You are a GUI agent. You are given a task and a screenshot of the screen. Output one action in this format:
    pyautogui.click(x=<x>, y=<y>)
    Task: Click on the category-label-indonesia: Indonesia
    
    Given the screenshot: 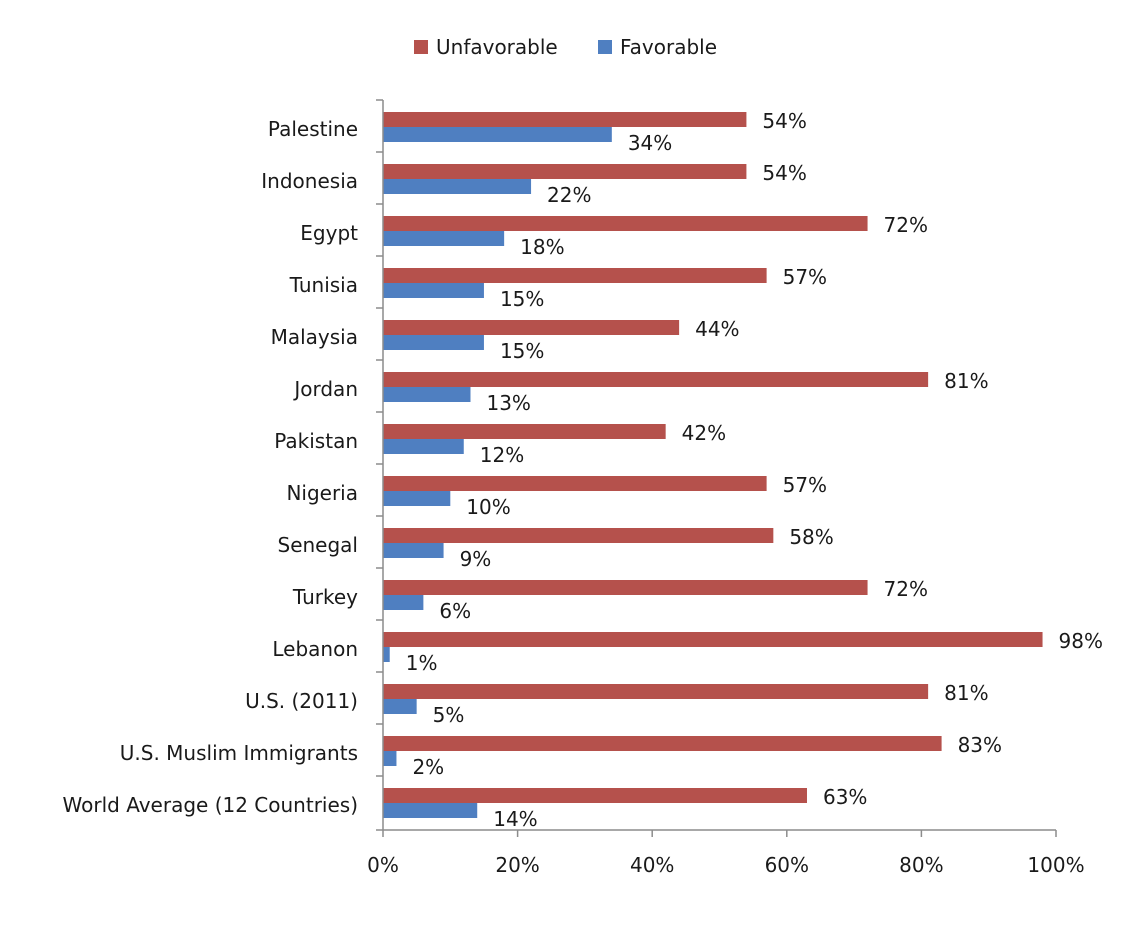 What is the action you would take?
    pyautogui.click(x=309, y=181)
    